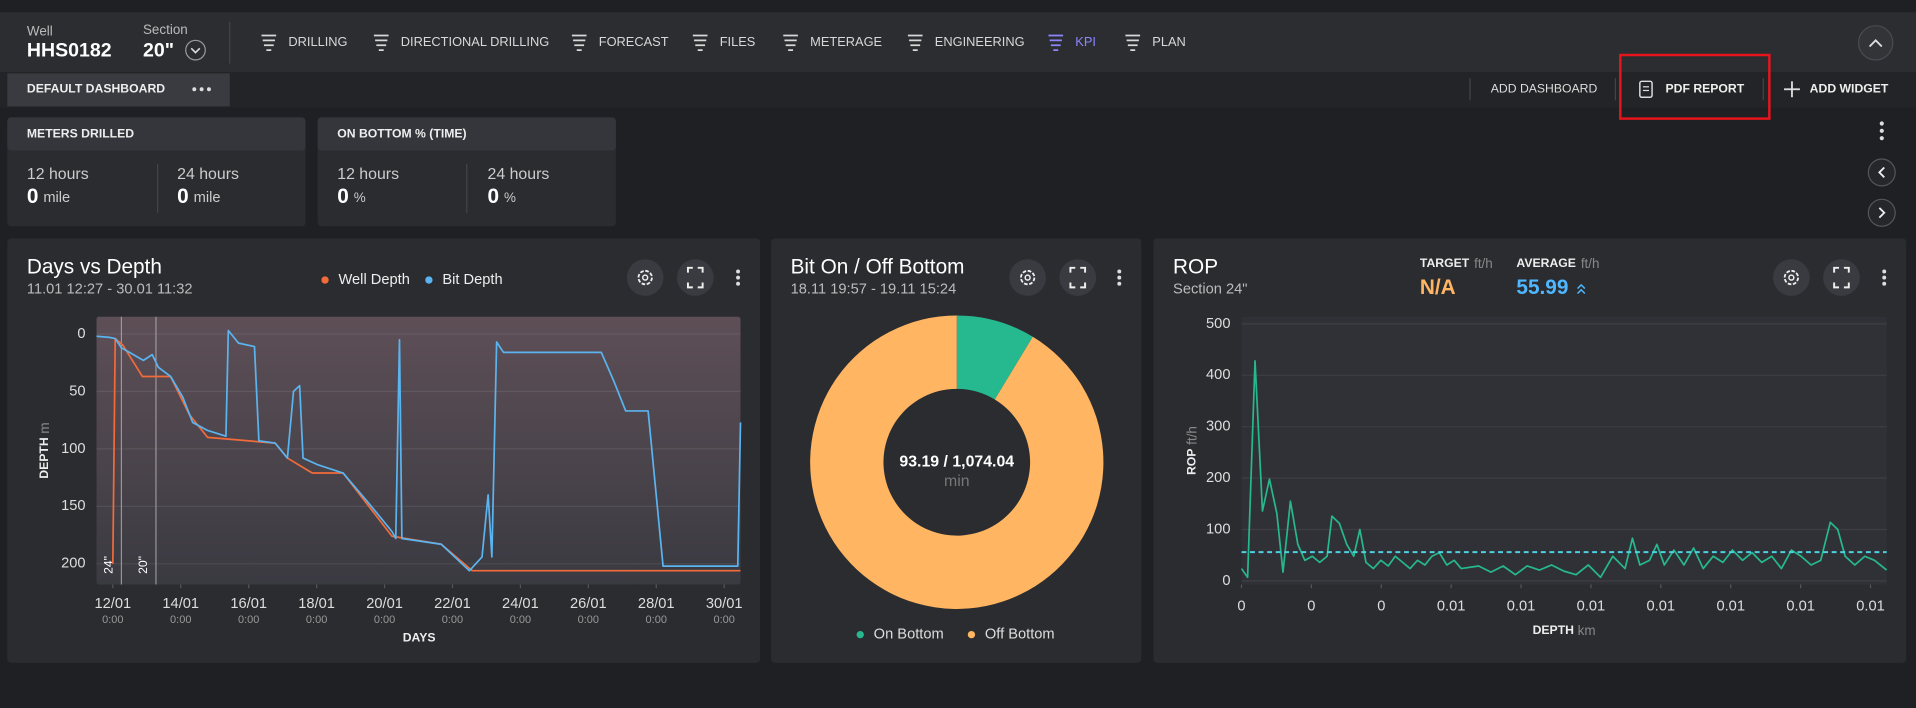  I want to click on nav-label: FORECAST, so click(634, 41).